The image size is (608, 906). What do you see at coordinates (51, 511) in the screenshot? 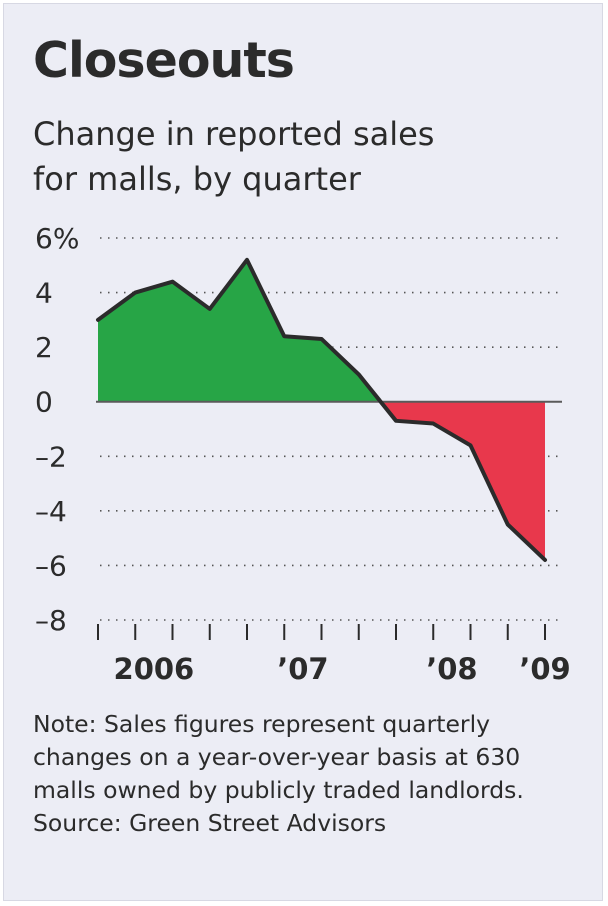
I see `y-tick-label: –4` at bounding box center [51, 511].